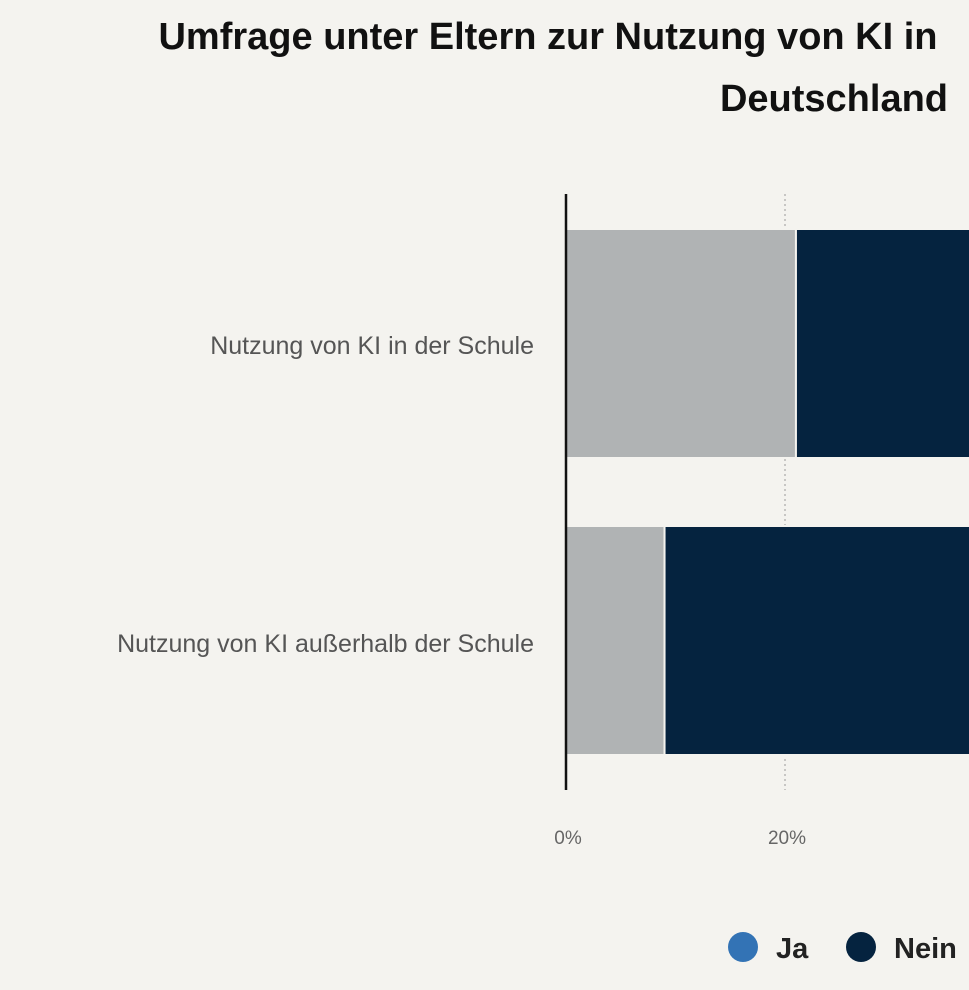  What do you see at coordinates (842, 948) in the screenshot?
I see `legend: Ja Nein` at bounding box center [842, 948].